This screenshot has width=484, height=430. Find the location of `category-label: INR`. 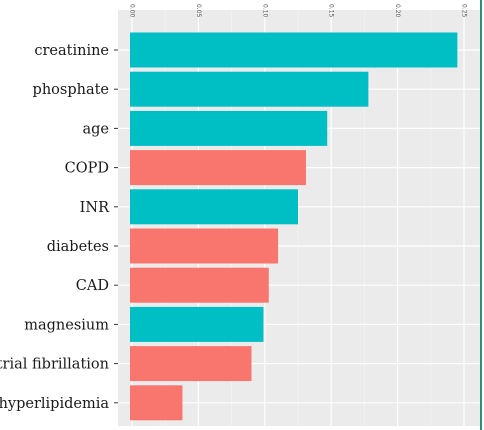

category-label: INR is located at coordinates (95, 208).